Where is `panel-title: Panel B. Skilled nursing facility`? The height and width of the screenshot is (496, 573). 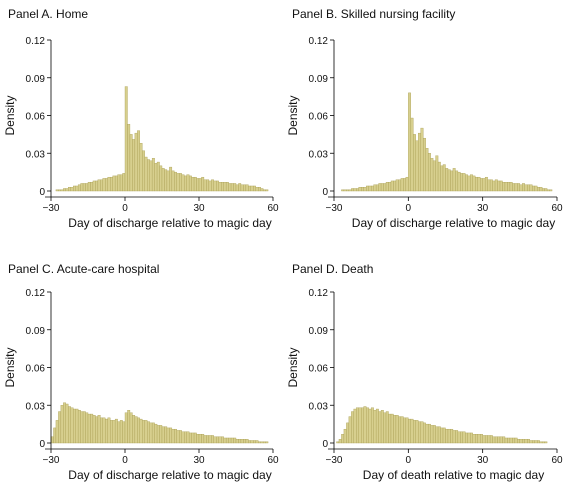
panel-title: Panel B. Skilled nursing facility is located at coordinates (373, 14).